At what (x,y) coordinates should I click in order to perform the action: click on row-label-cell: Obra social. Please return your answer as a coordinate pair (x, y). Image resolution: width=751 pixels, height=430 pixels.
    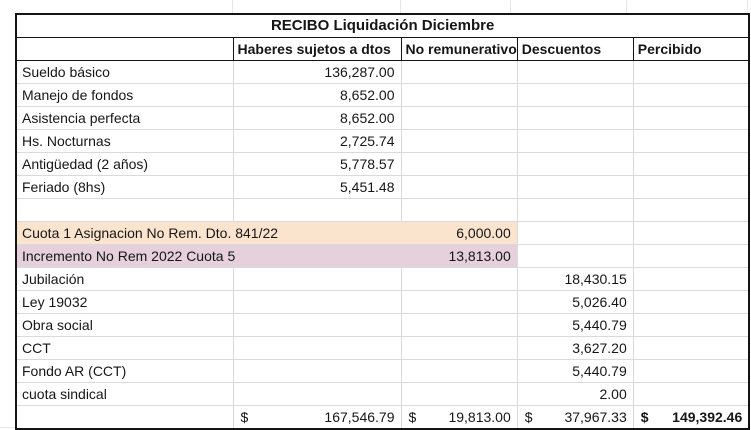
    Looking at the image, I should click on (124, 324).